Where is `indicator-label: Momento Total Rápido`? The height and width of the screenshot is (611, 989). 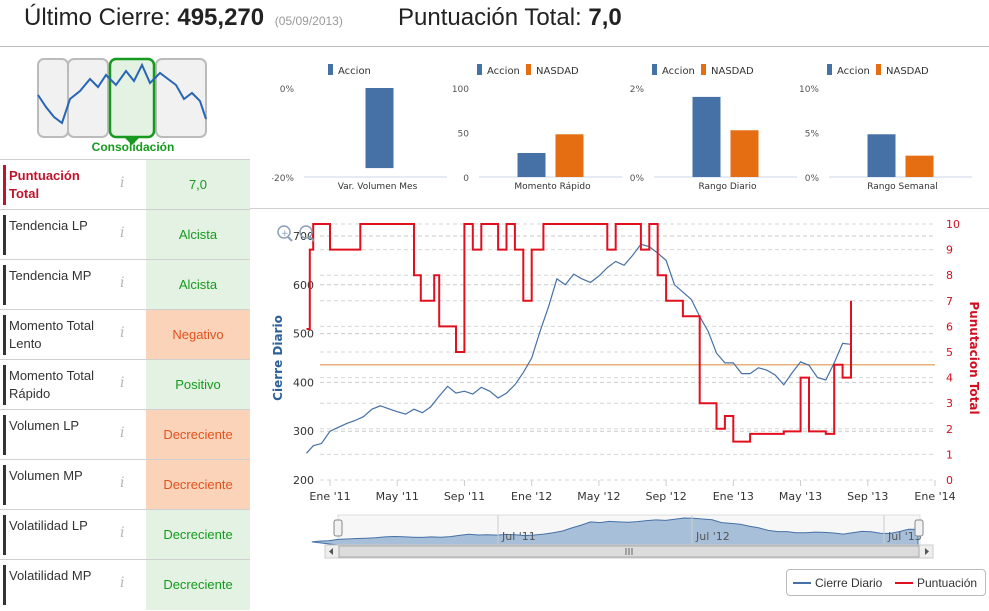
indicator-label: Momento Total Rápido is located at coordinates (52, 384).